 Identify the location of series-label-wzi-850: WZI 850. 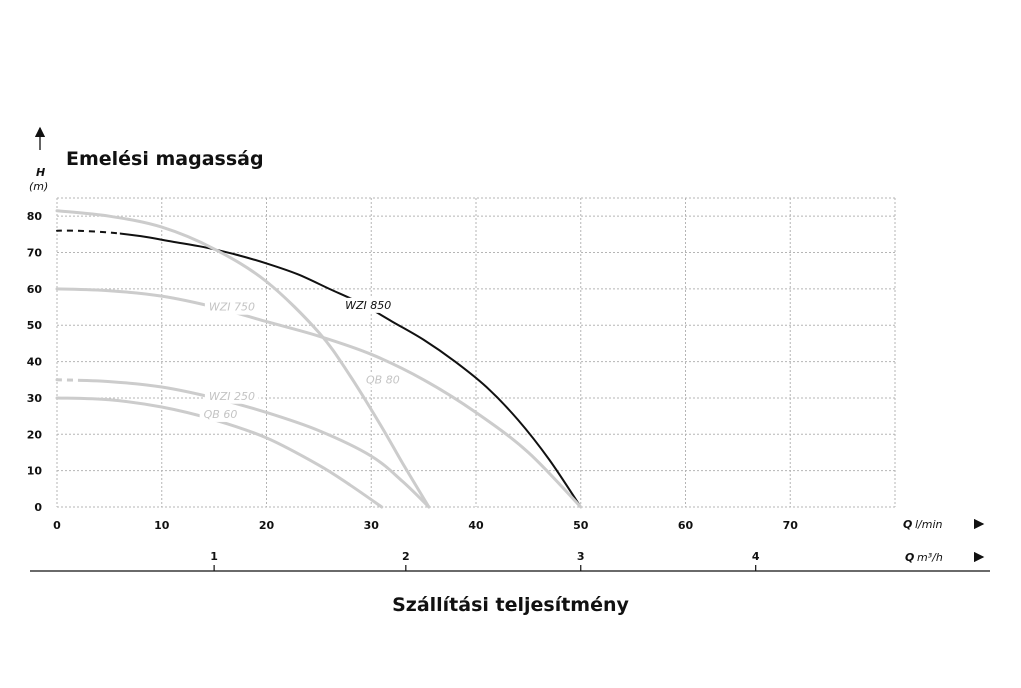
(368, 305).